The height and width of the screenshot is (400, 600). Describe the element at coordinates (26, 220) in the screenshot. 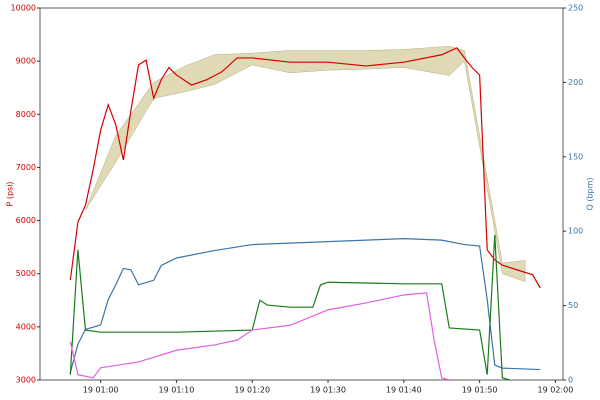

I see `y-tick-label: 6000` at that location.